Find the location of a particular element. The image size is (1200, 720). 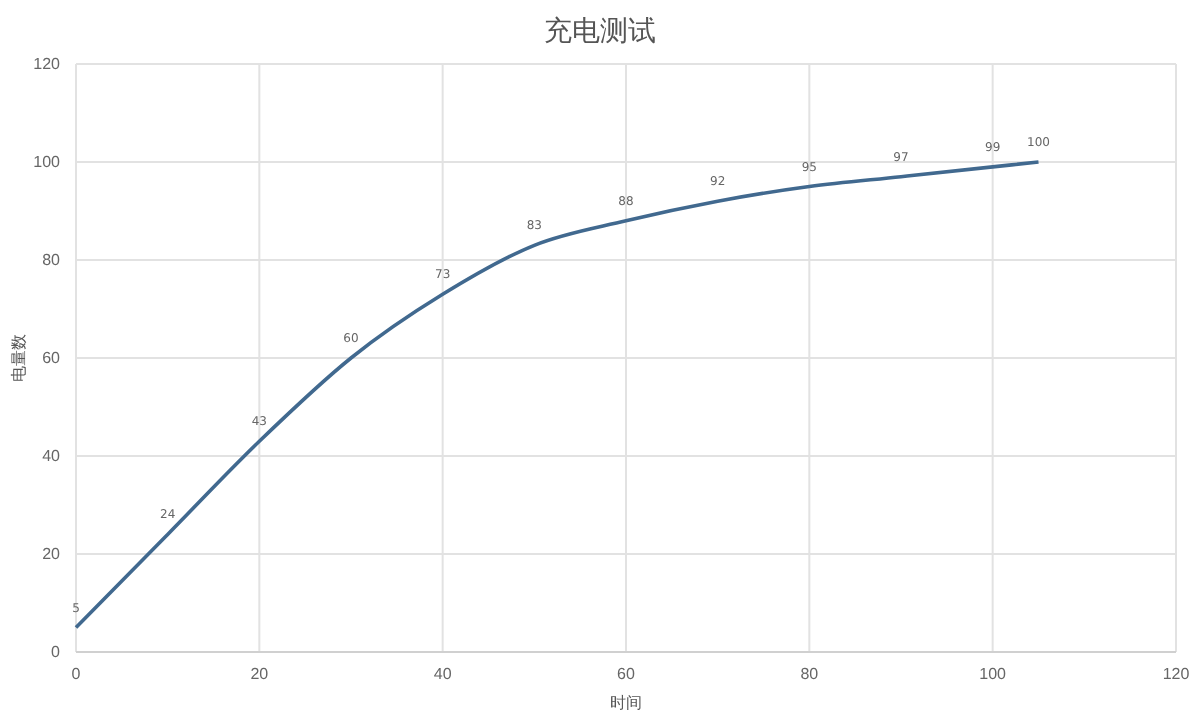

x-tick-label: 60 is located at coordinates (626, 674).